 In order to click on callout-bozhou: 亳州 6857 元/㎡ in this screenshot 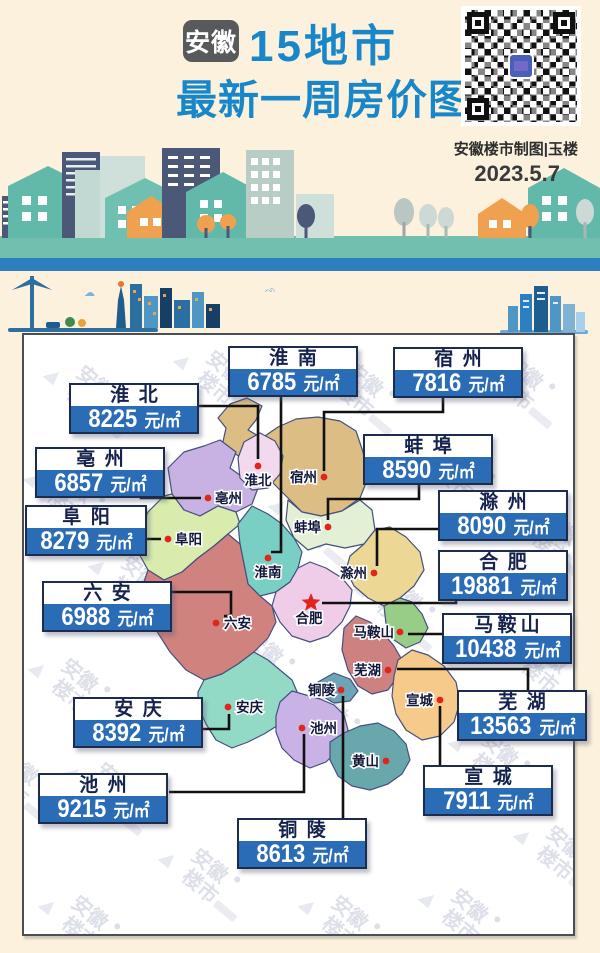, I will do `click(100, 472)`.